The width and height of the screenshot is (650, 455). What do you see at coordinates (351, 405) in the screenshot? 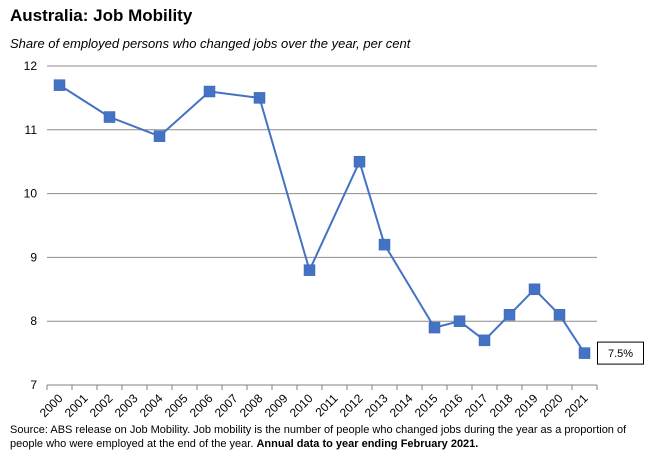
I see `x-tick-label: 2012` at bounding box center [351, 405].